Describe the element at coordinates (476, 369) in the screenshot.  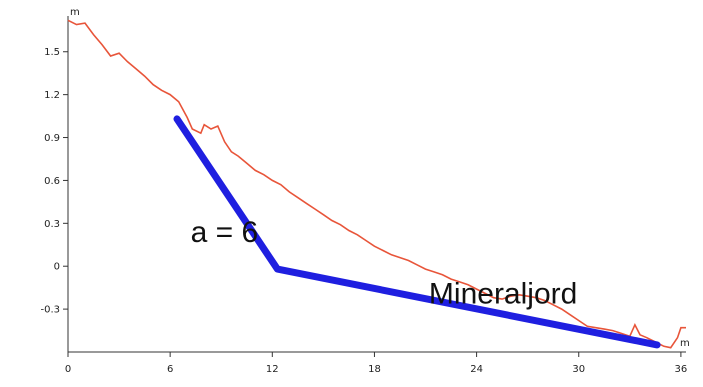
I see `x-tick-label: 24` at that location.